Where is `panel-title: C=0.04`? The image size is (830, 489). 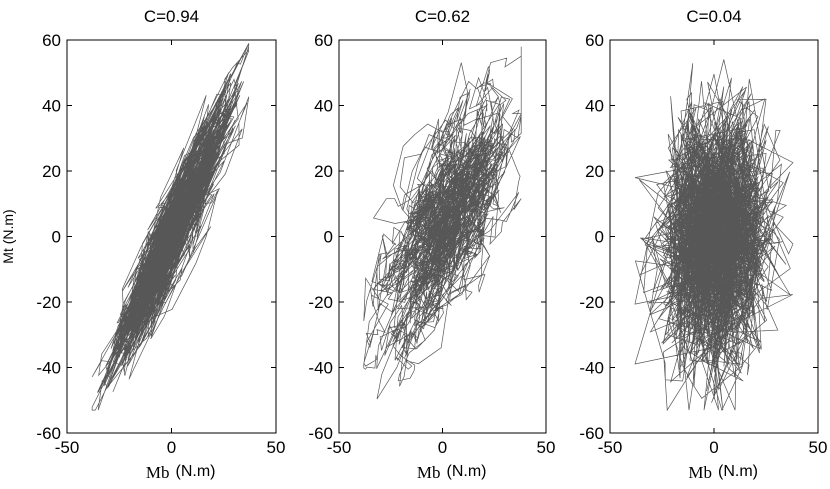
panel-title: C=0.04 is located at coordinates (713, 16).